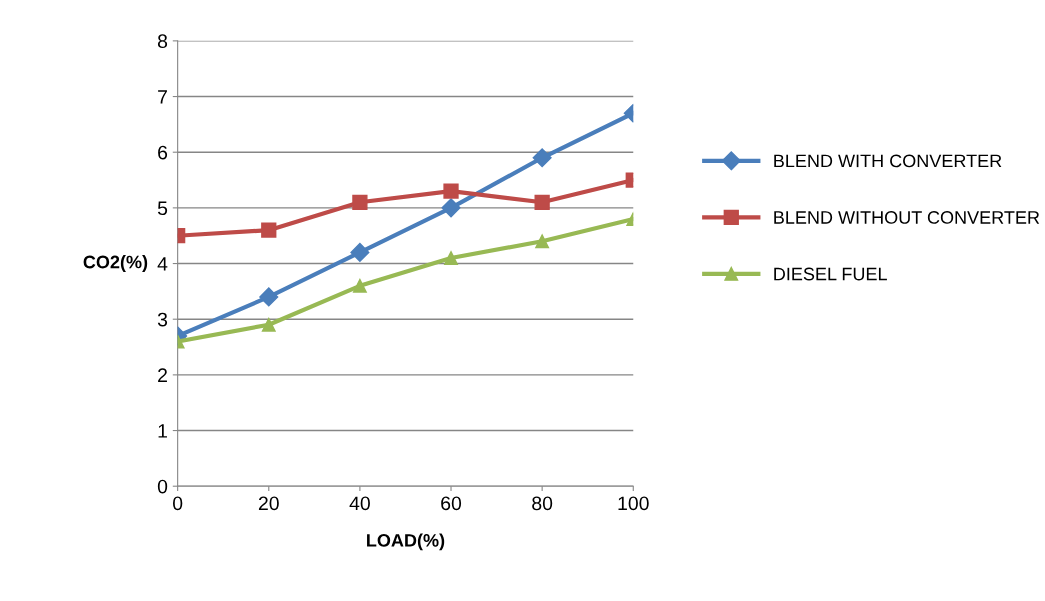  Describe the element at coordinates (451, 503) in the screenshot. I see `x-tick-label: 60` at that location.